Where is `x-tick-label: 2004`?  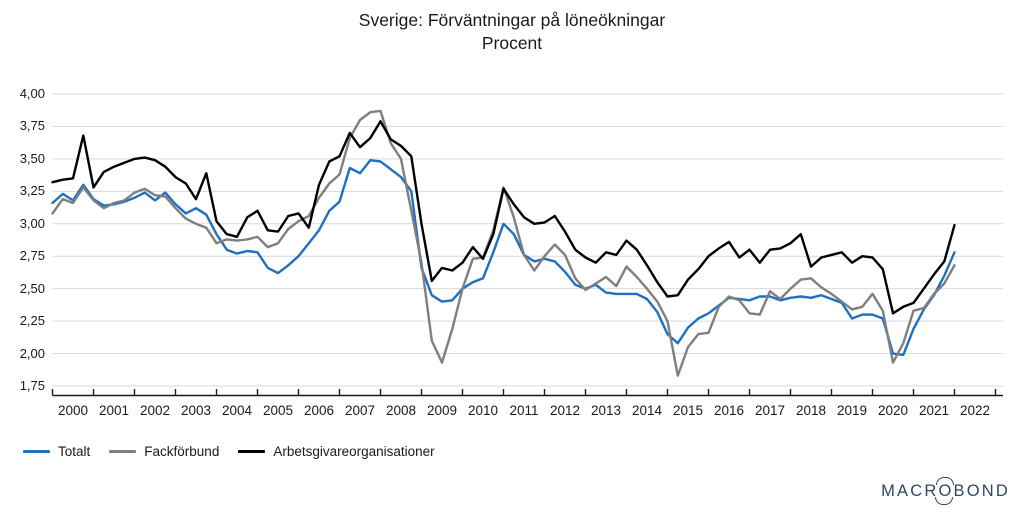
x-tick-label: 2004 is located at coordinates (237, 410).